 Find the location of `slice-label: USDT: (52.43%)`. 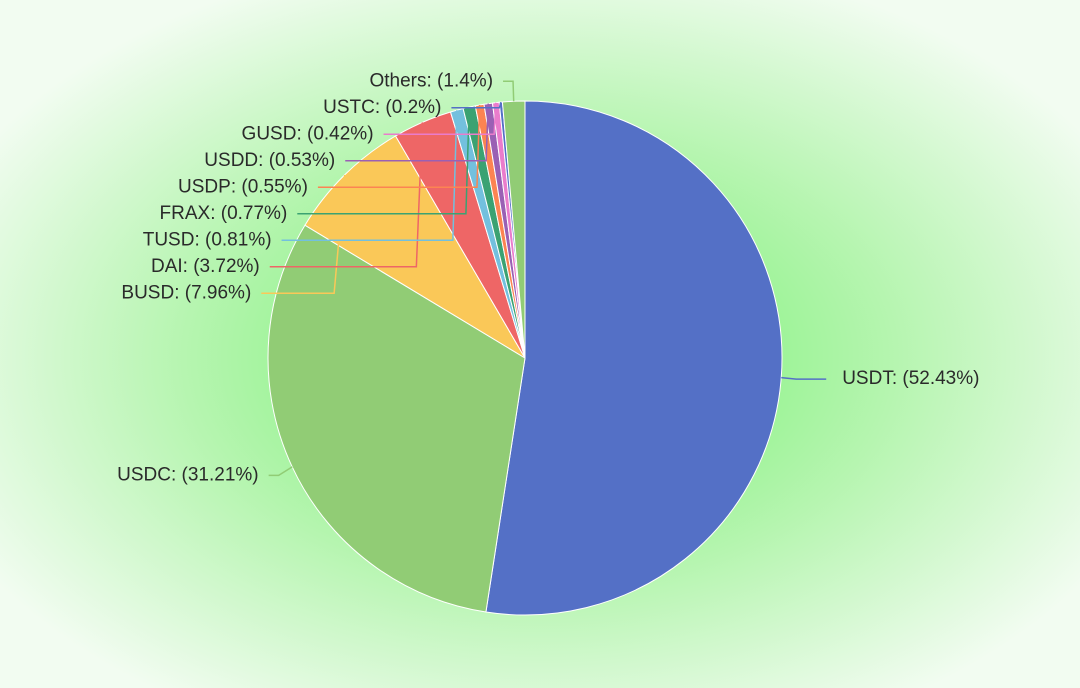

slice-label: USDT: (52.43%) is located at coordinates (910, 378).